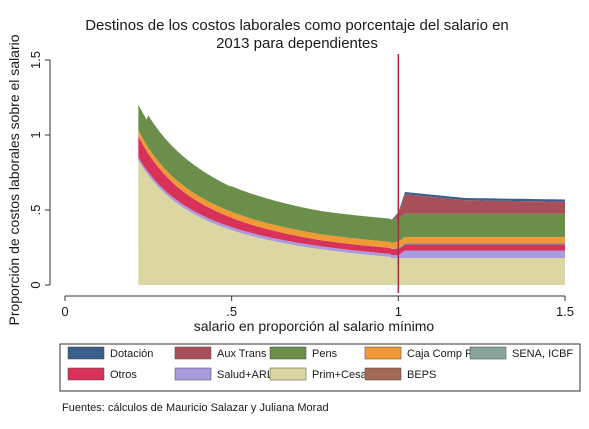  I want to click on legend-item-aux-trans: Aux Trans, so click(220, 353).